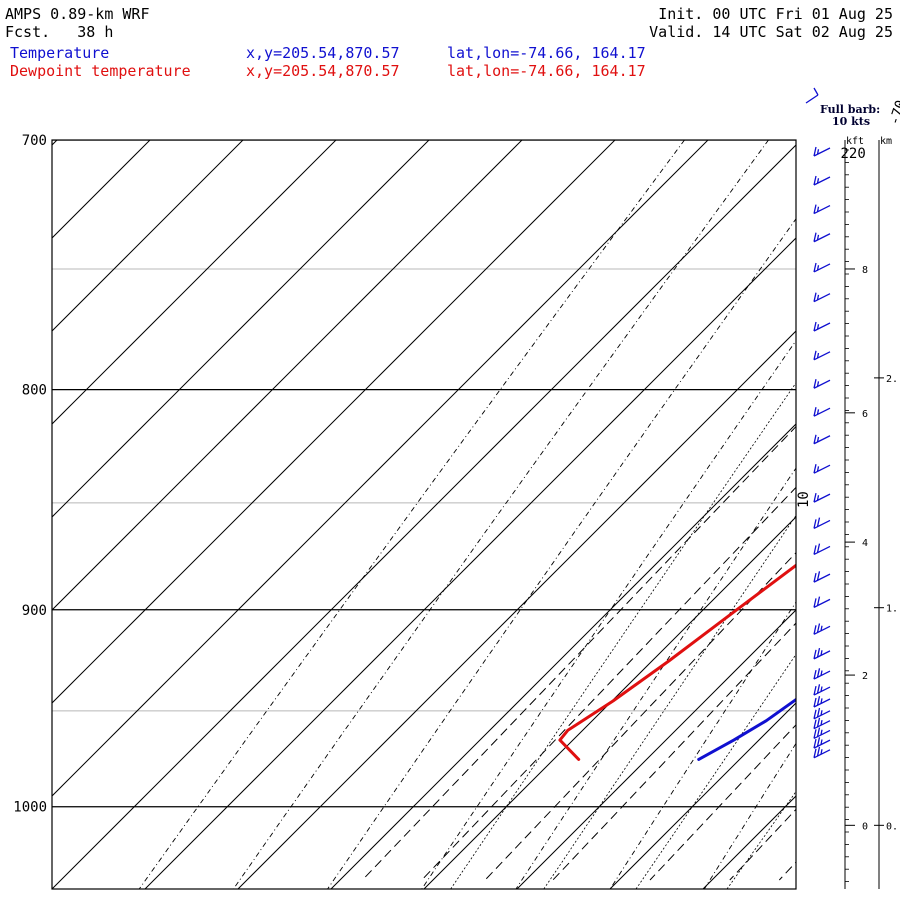 The image size is (900, 900). I want to click on pressure-label-800: 800, so click(34, 391).